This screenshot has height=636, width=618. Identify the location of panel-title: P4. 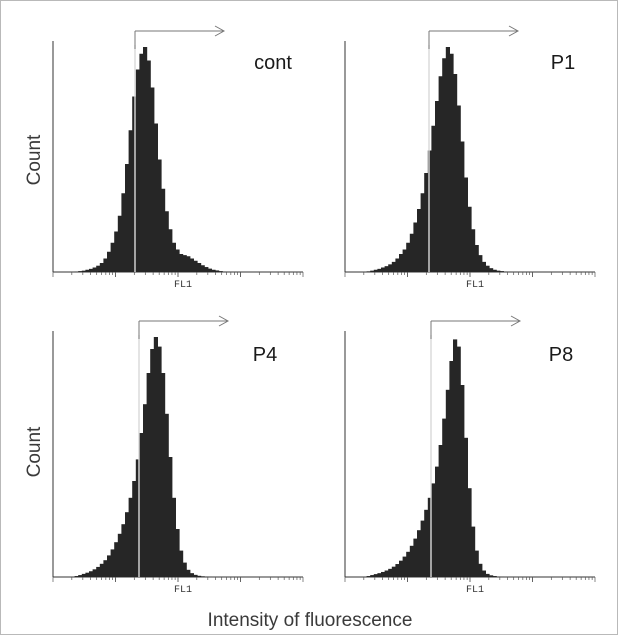
(265, 355).